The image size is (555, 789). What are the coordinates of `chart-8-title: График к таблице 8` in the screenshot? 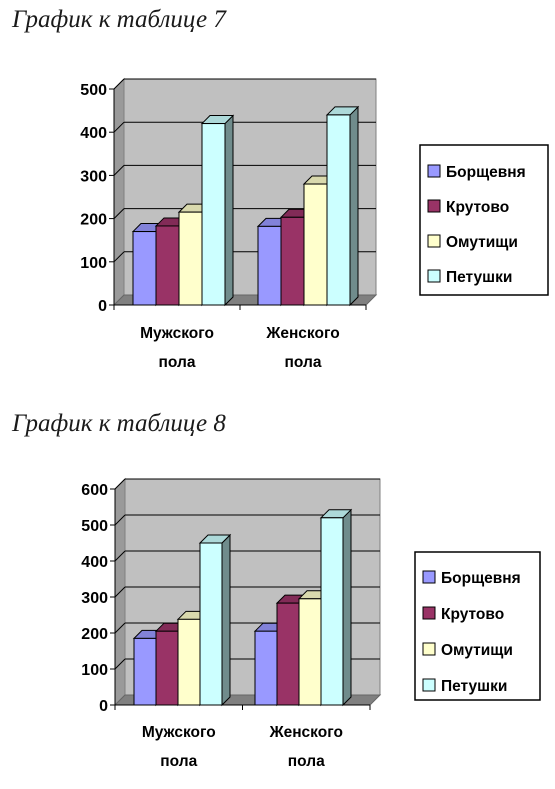 It's located at (119, 423).